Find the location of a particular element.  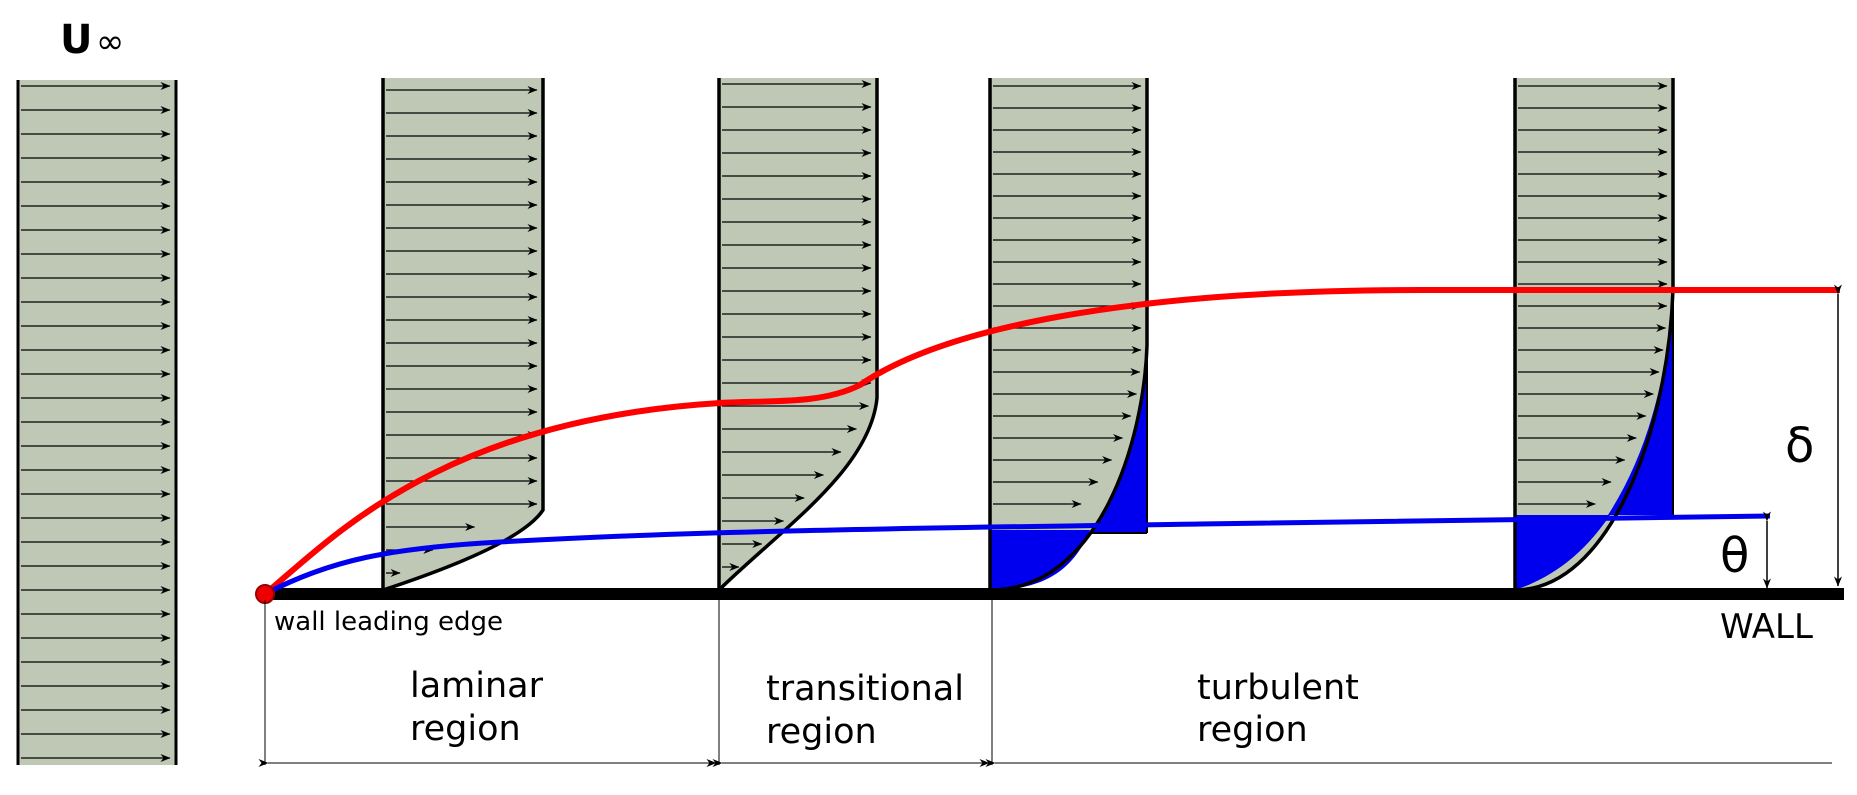

momentum-thickness-curve is located at coordinates (1017, 555).